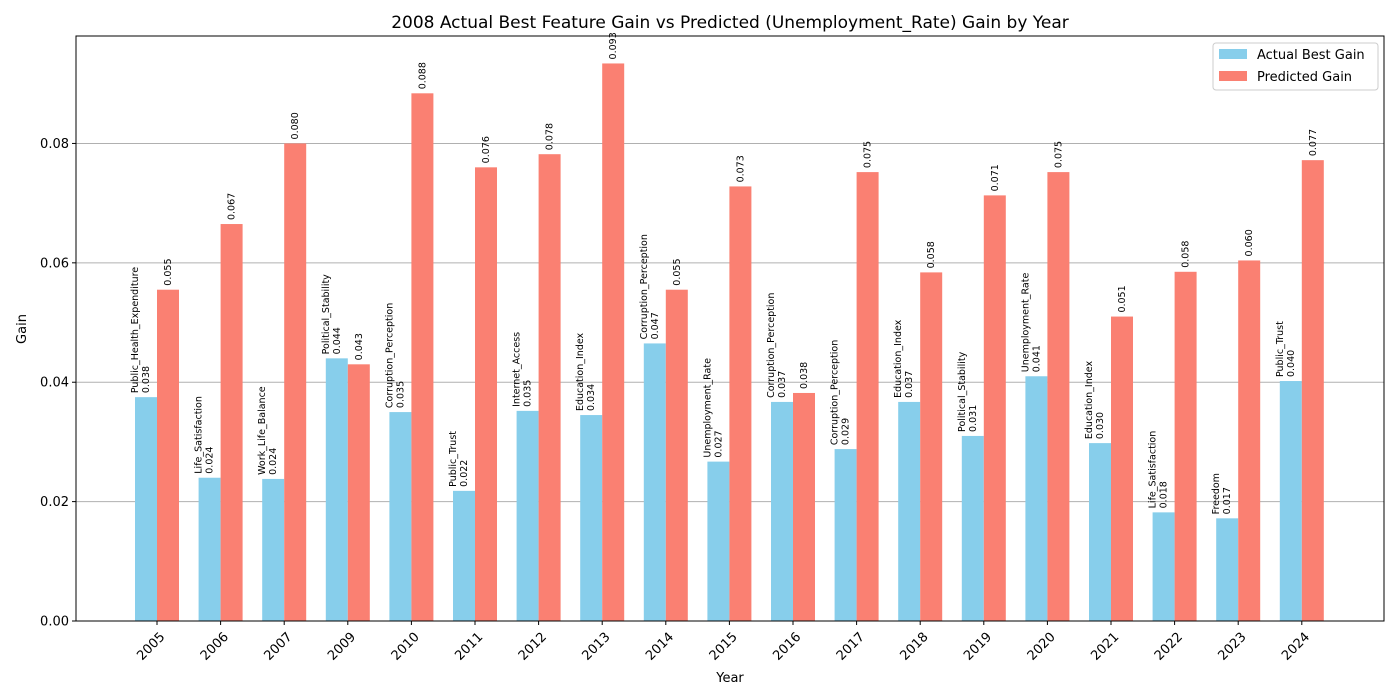  Describe the element at coordinates (655, 325) in the screenshot. I see `value-label-actual: 0.047` at that location.